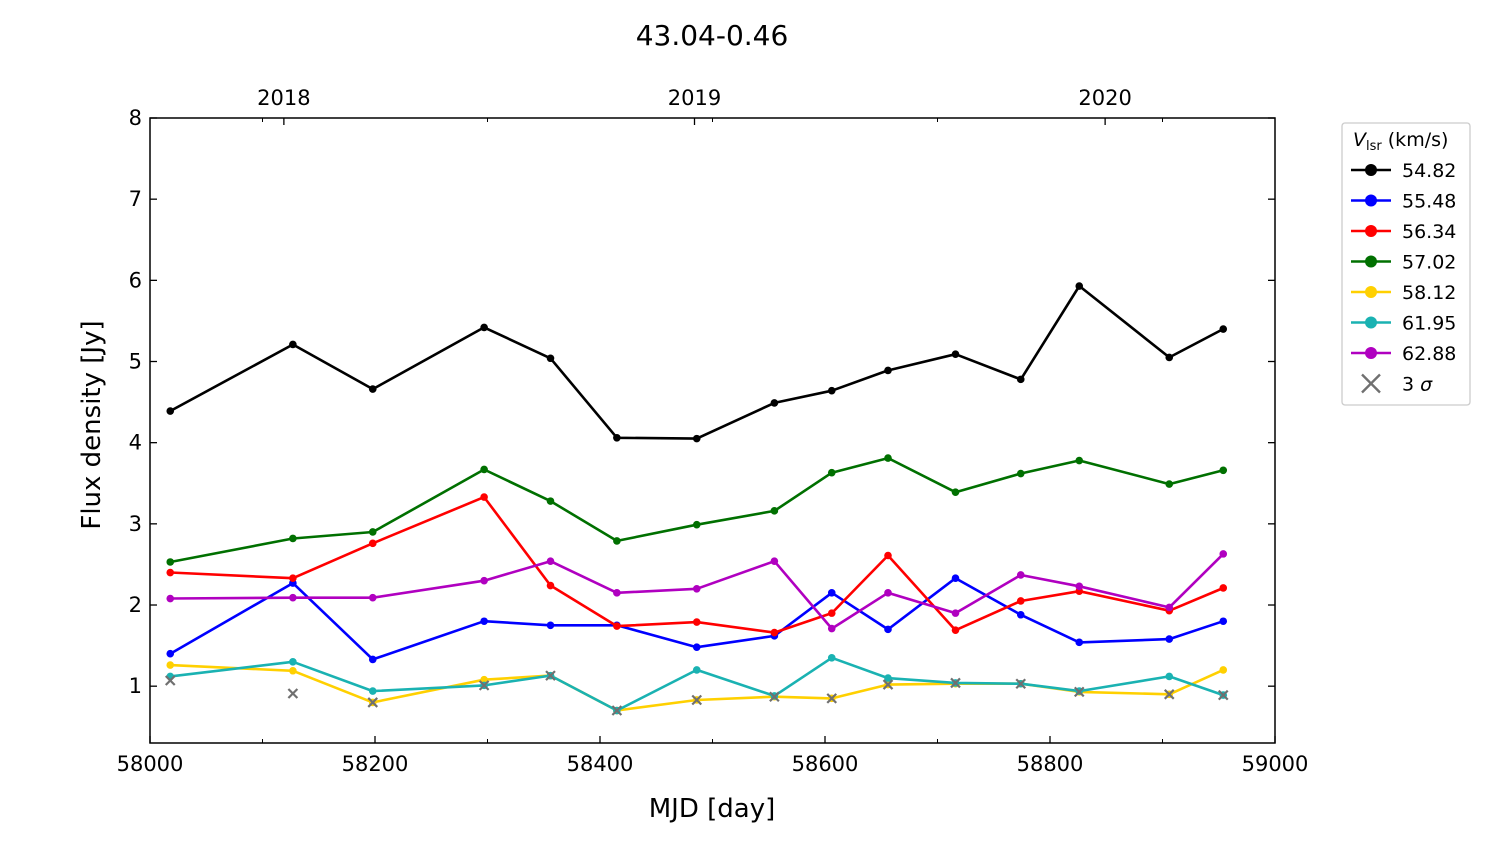 The height and width of the screenshot is (844, 1500). I want to click on y-tick-label: 8, so click(135, 118).